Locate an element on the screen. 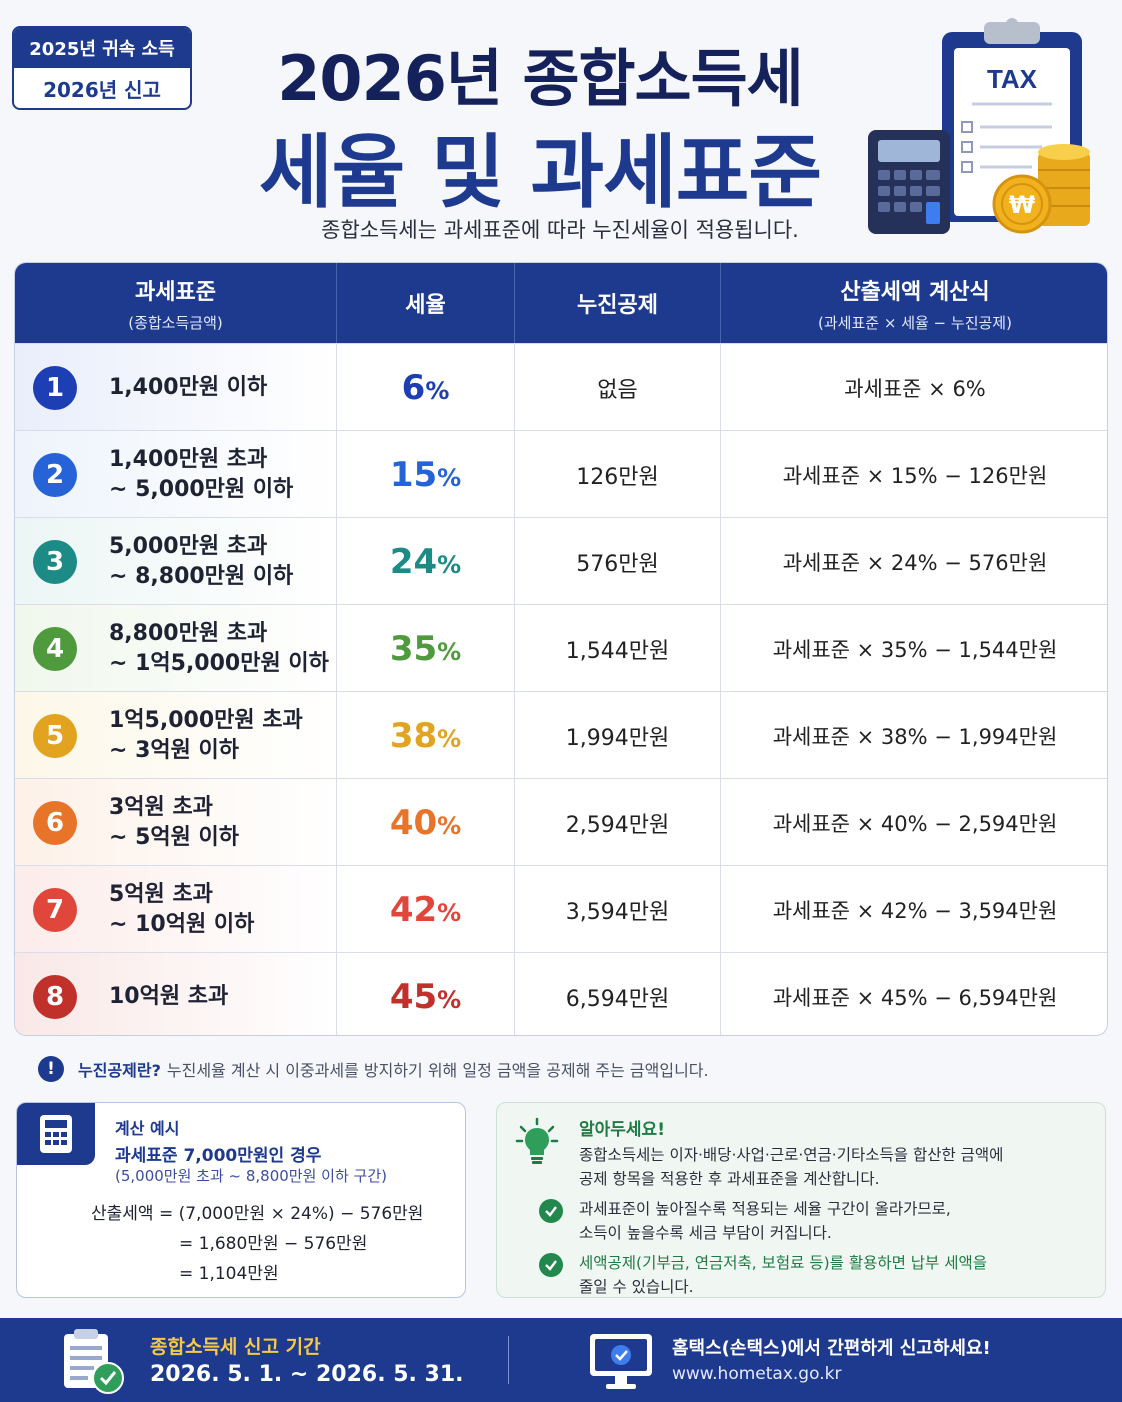  bracket-range-line1: 1,400만원 이하 is located at coordinates (188, 387).